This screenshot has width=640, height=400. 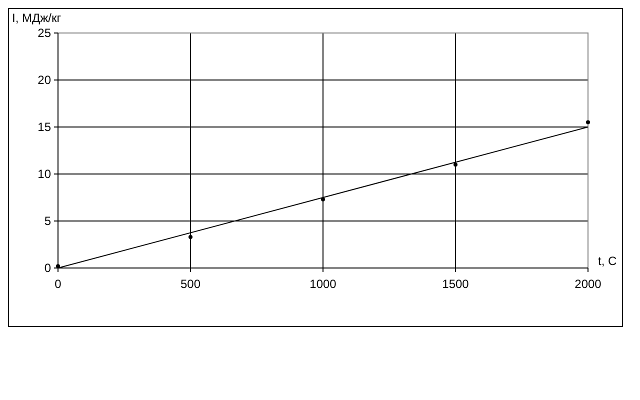 What do you see at coordinates (45, 80) in the screenshot?
I see `y-tick-label: 20` at bounding box center [45, 80].